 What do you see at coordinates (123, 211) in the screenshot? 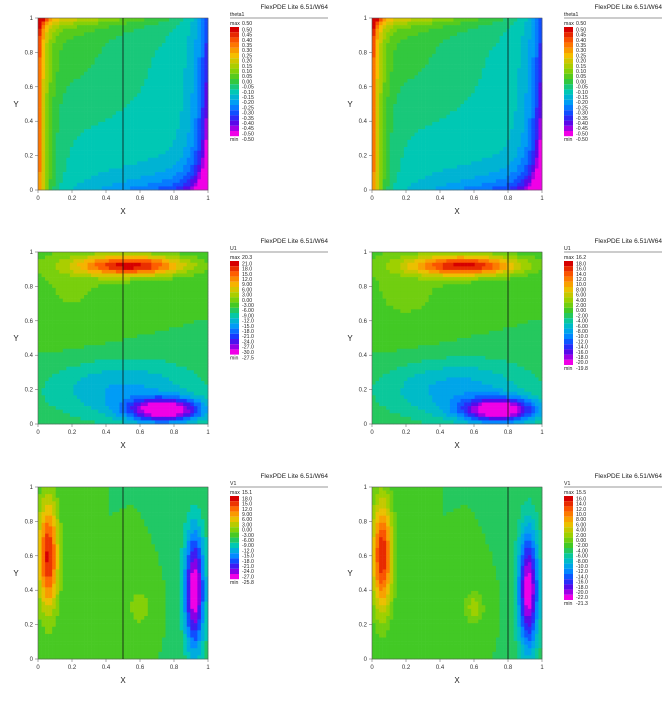
I see `x-axis-label: X` at bounding box center [123, 211].